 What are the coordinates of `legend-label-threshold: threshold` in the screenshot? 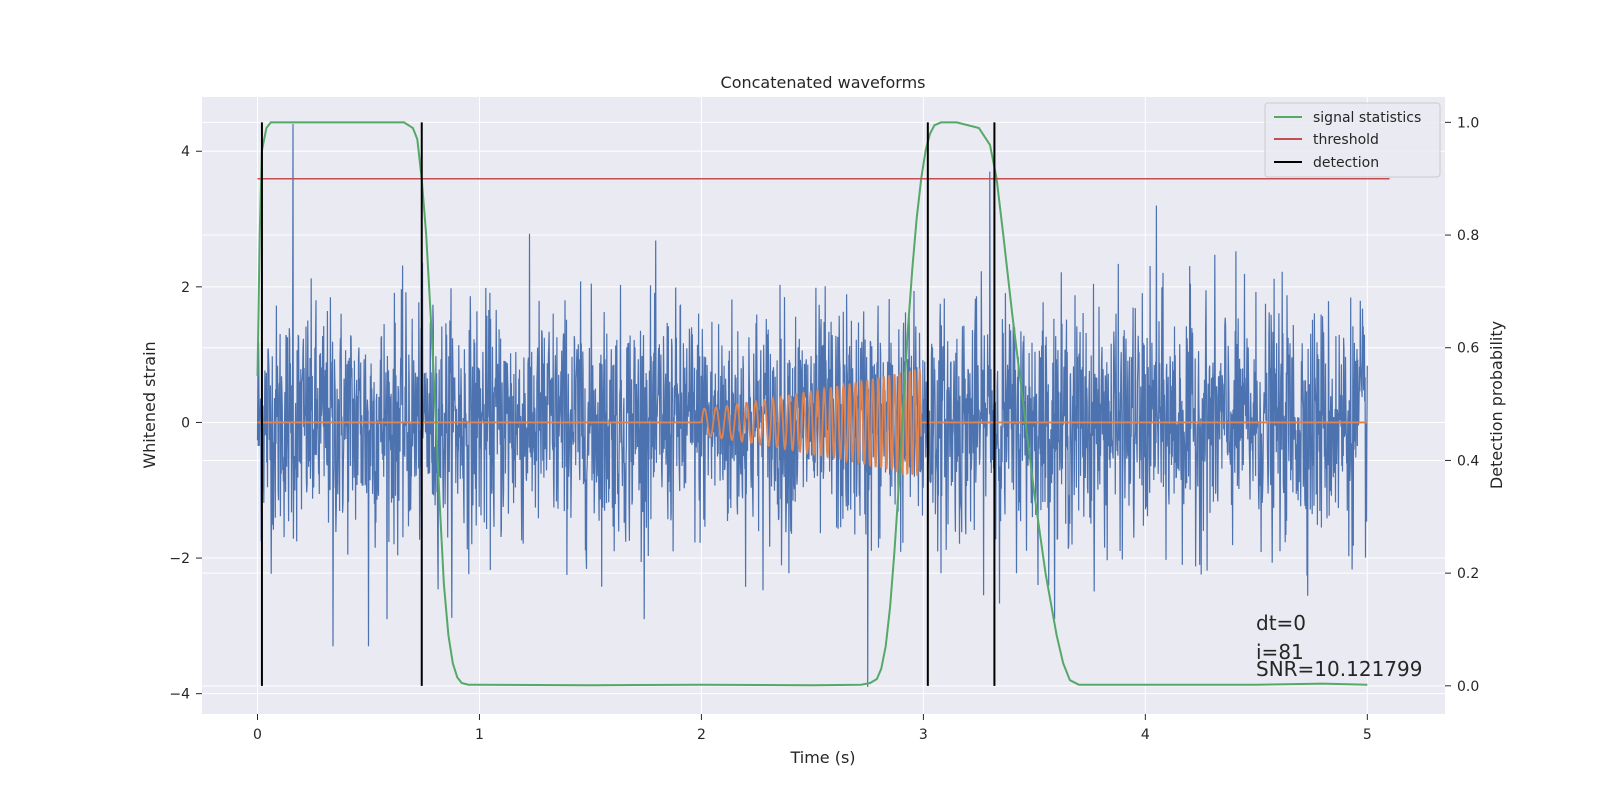 It's located at (1346, 140).